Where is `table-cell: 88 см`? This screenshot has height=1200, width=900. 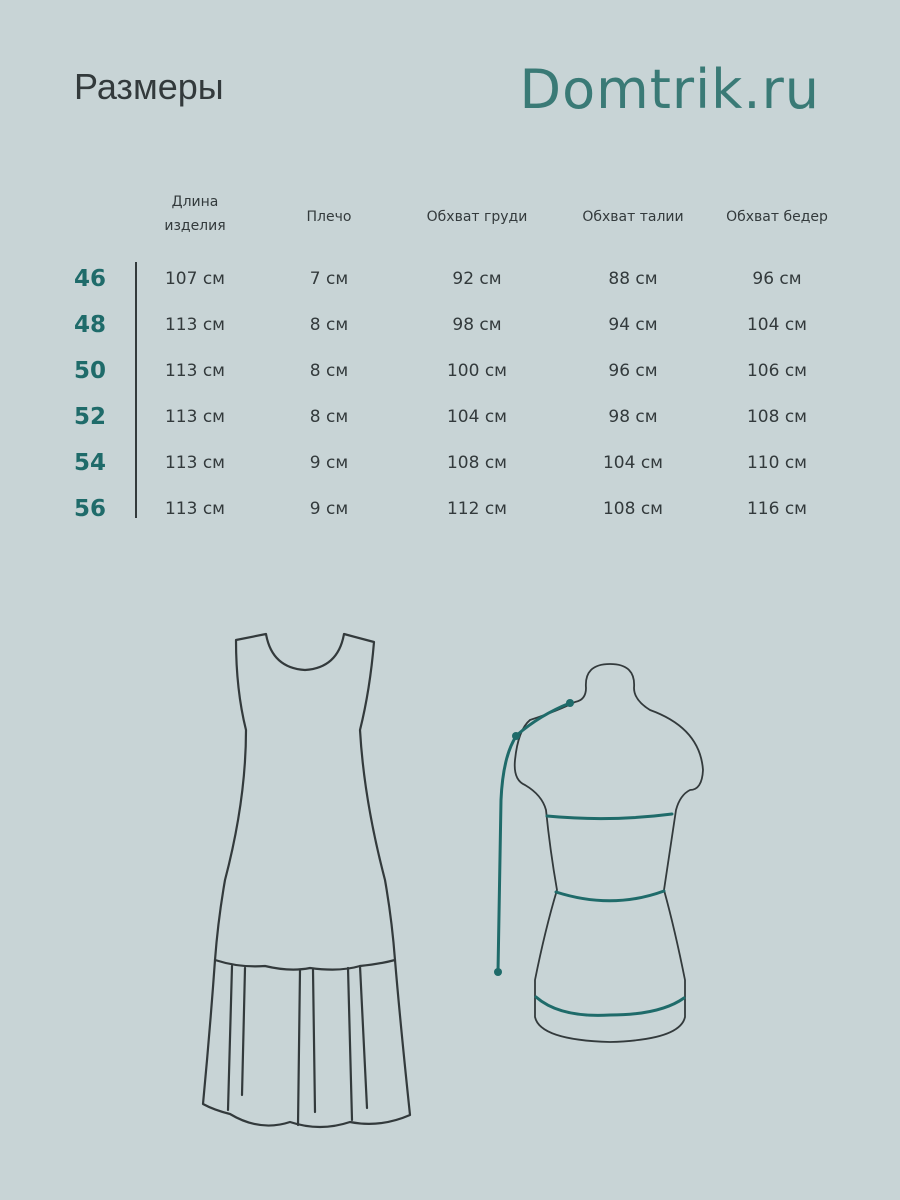
table-cell: 88 см is located at coordinates (633, 279).